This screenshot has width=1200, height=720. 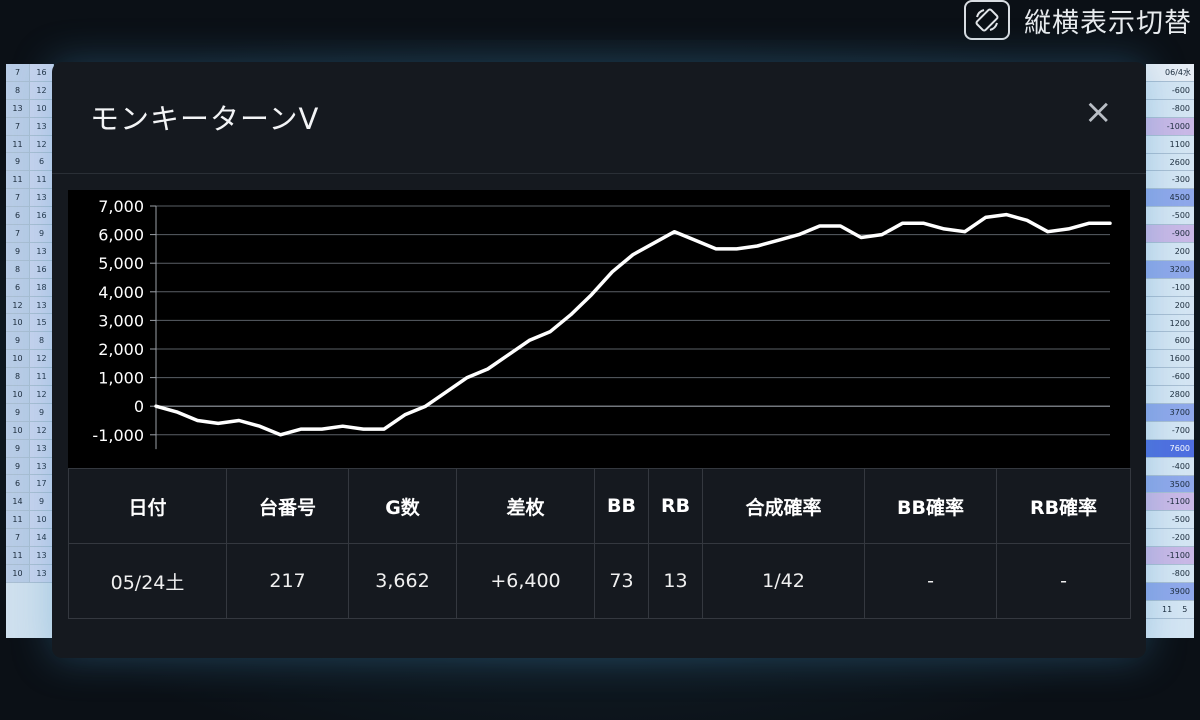 What do you see at coordinates (121, 320) in the screenshot?
I see `y-tick-label: 3,000` at bounding box center [121, 320].